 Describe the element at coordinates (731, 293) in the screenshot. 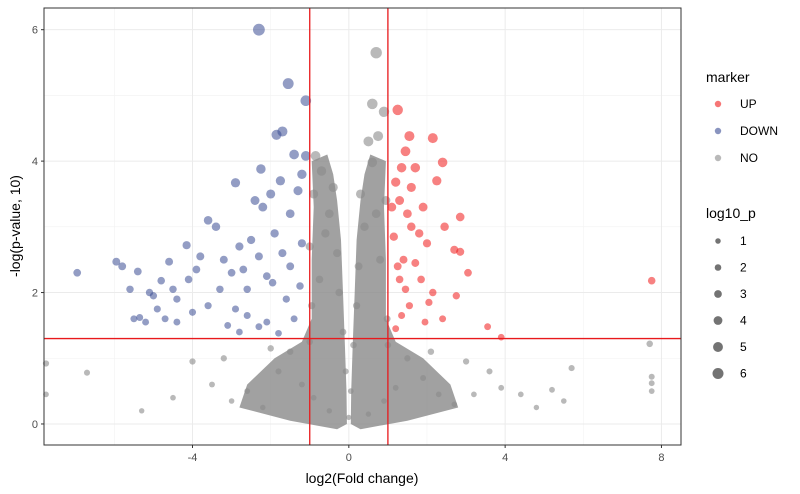

I see `legend-size: log10_p 1 2 3 4 5 6` at that location.